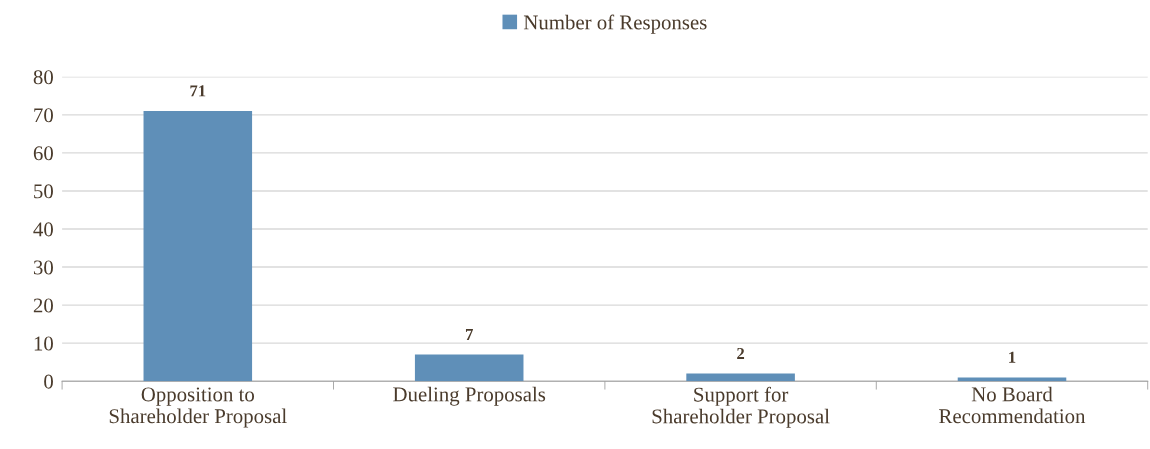 Image resolution: width=1150 pixels, height=449 pixels. I want to click on y-tick-label: 80, so click(43, 77).